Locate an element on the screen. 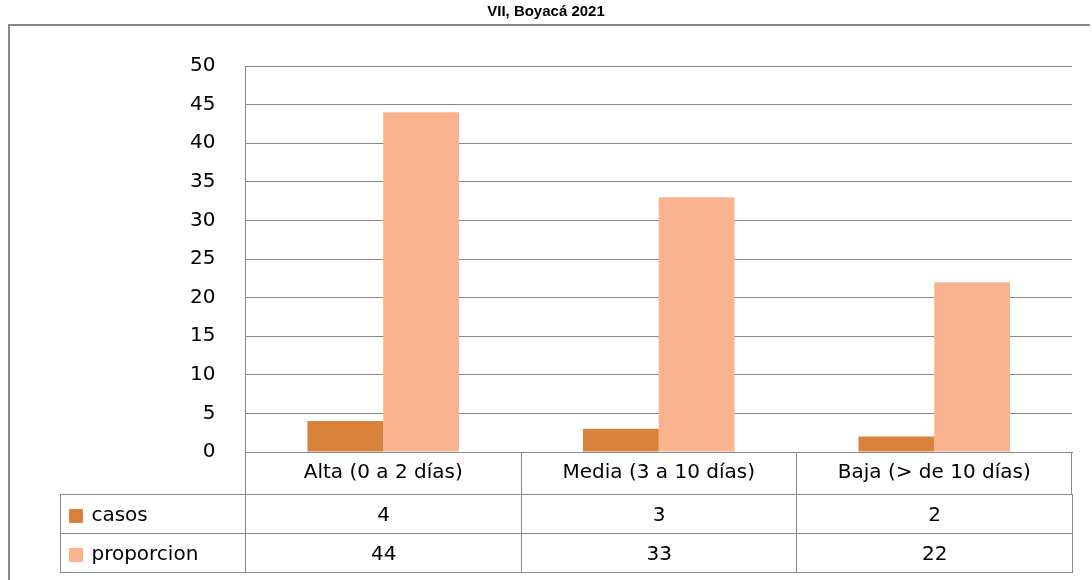 This screenshot has width=1092, height=580. y-tick-label: 40 is located at coordinates (203, 141).